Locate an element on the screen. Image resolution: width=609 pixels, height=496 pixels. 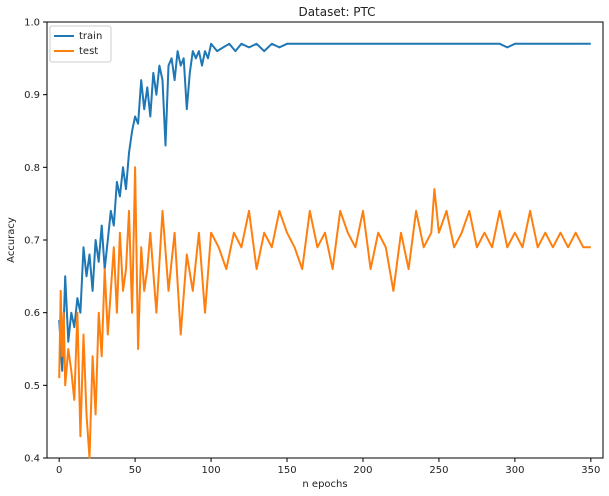
y-tick-label: 0.6 is located at coordinates (32, 313).